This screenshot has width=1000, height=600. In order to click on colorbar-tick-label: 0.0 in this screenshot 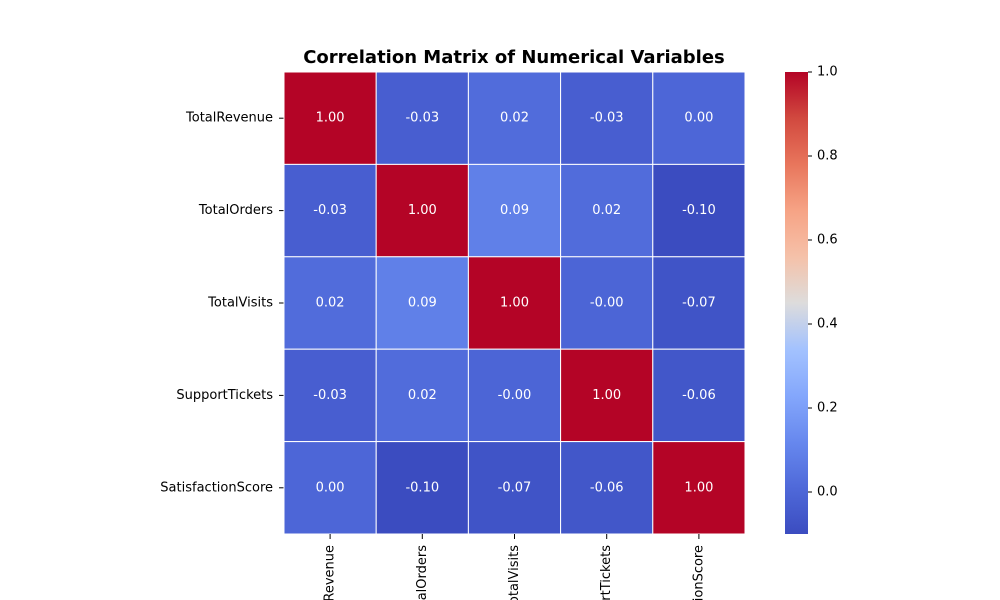, I will do `click(827, 492)`.